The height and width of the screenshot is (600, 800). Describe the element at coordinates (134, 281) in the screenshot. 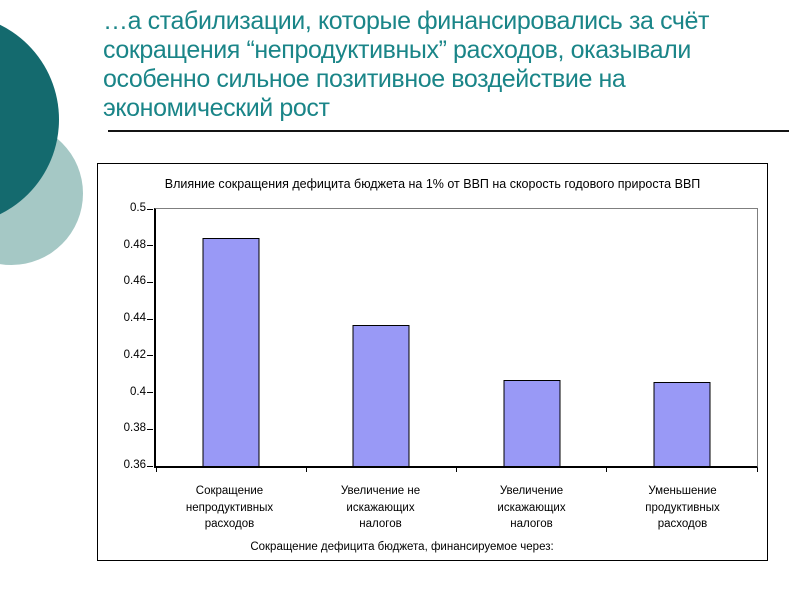

I see `y-tick-label-2: 0.46` at that location.